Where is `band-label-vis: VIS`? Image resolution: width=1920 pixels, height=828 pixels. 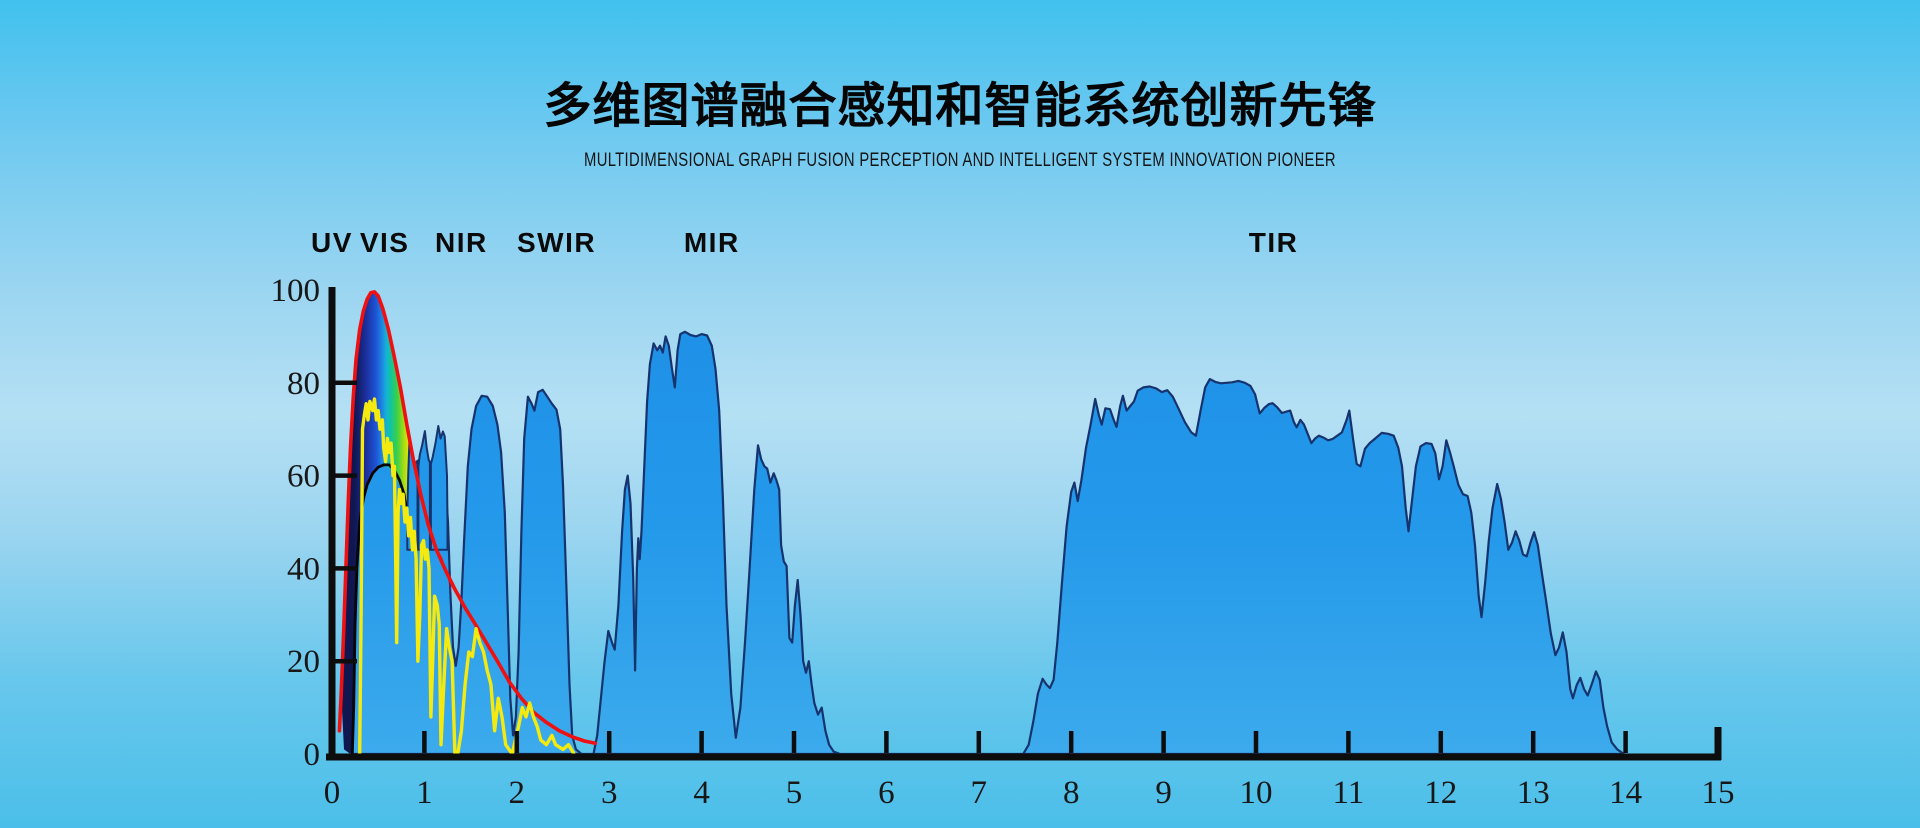
band-label-vis: VIS is located at coordinates (385, 242).